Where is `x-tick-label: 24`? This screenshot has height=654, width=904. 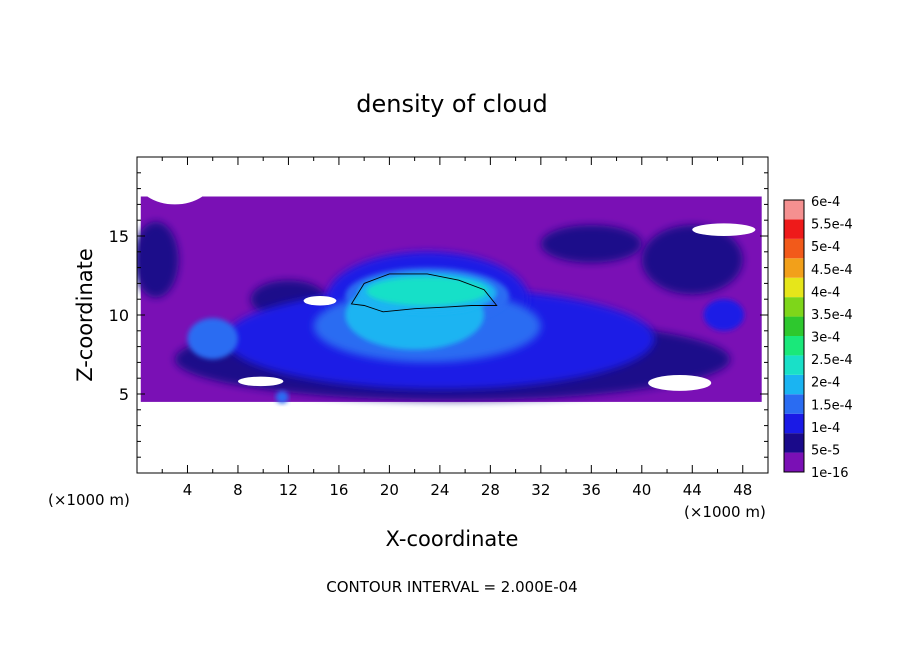
x-tick-label: 24 is located at coordinates (439, 490).